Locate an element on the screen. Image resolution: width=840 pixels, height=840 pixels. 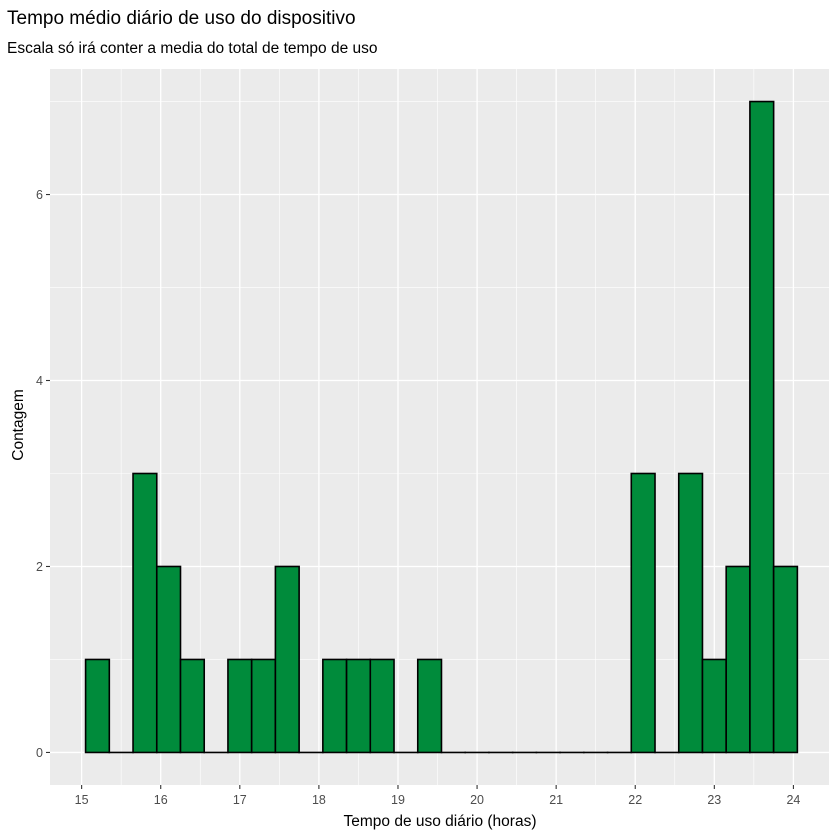
x-tick-label: 23 is located at coordinates (714, 800).